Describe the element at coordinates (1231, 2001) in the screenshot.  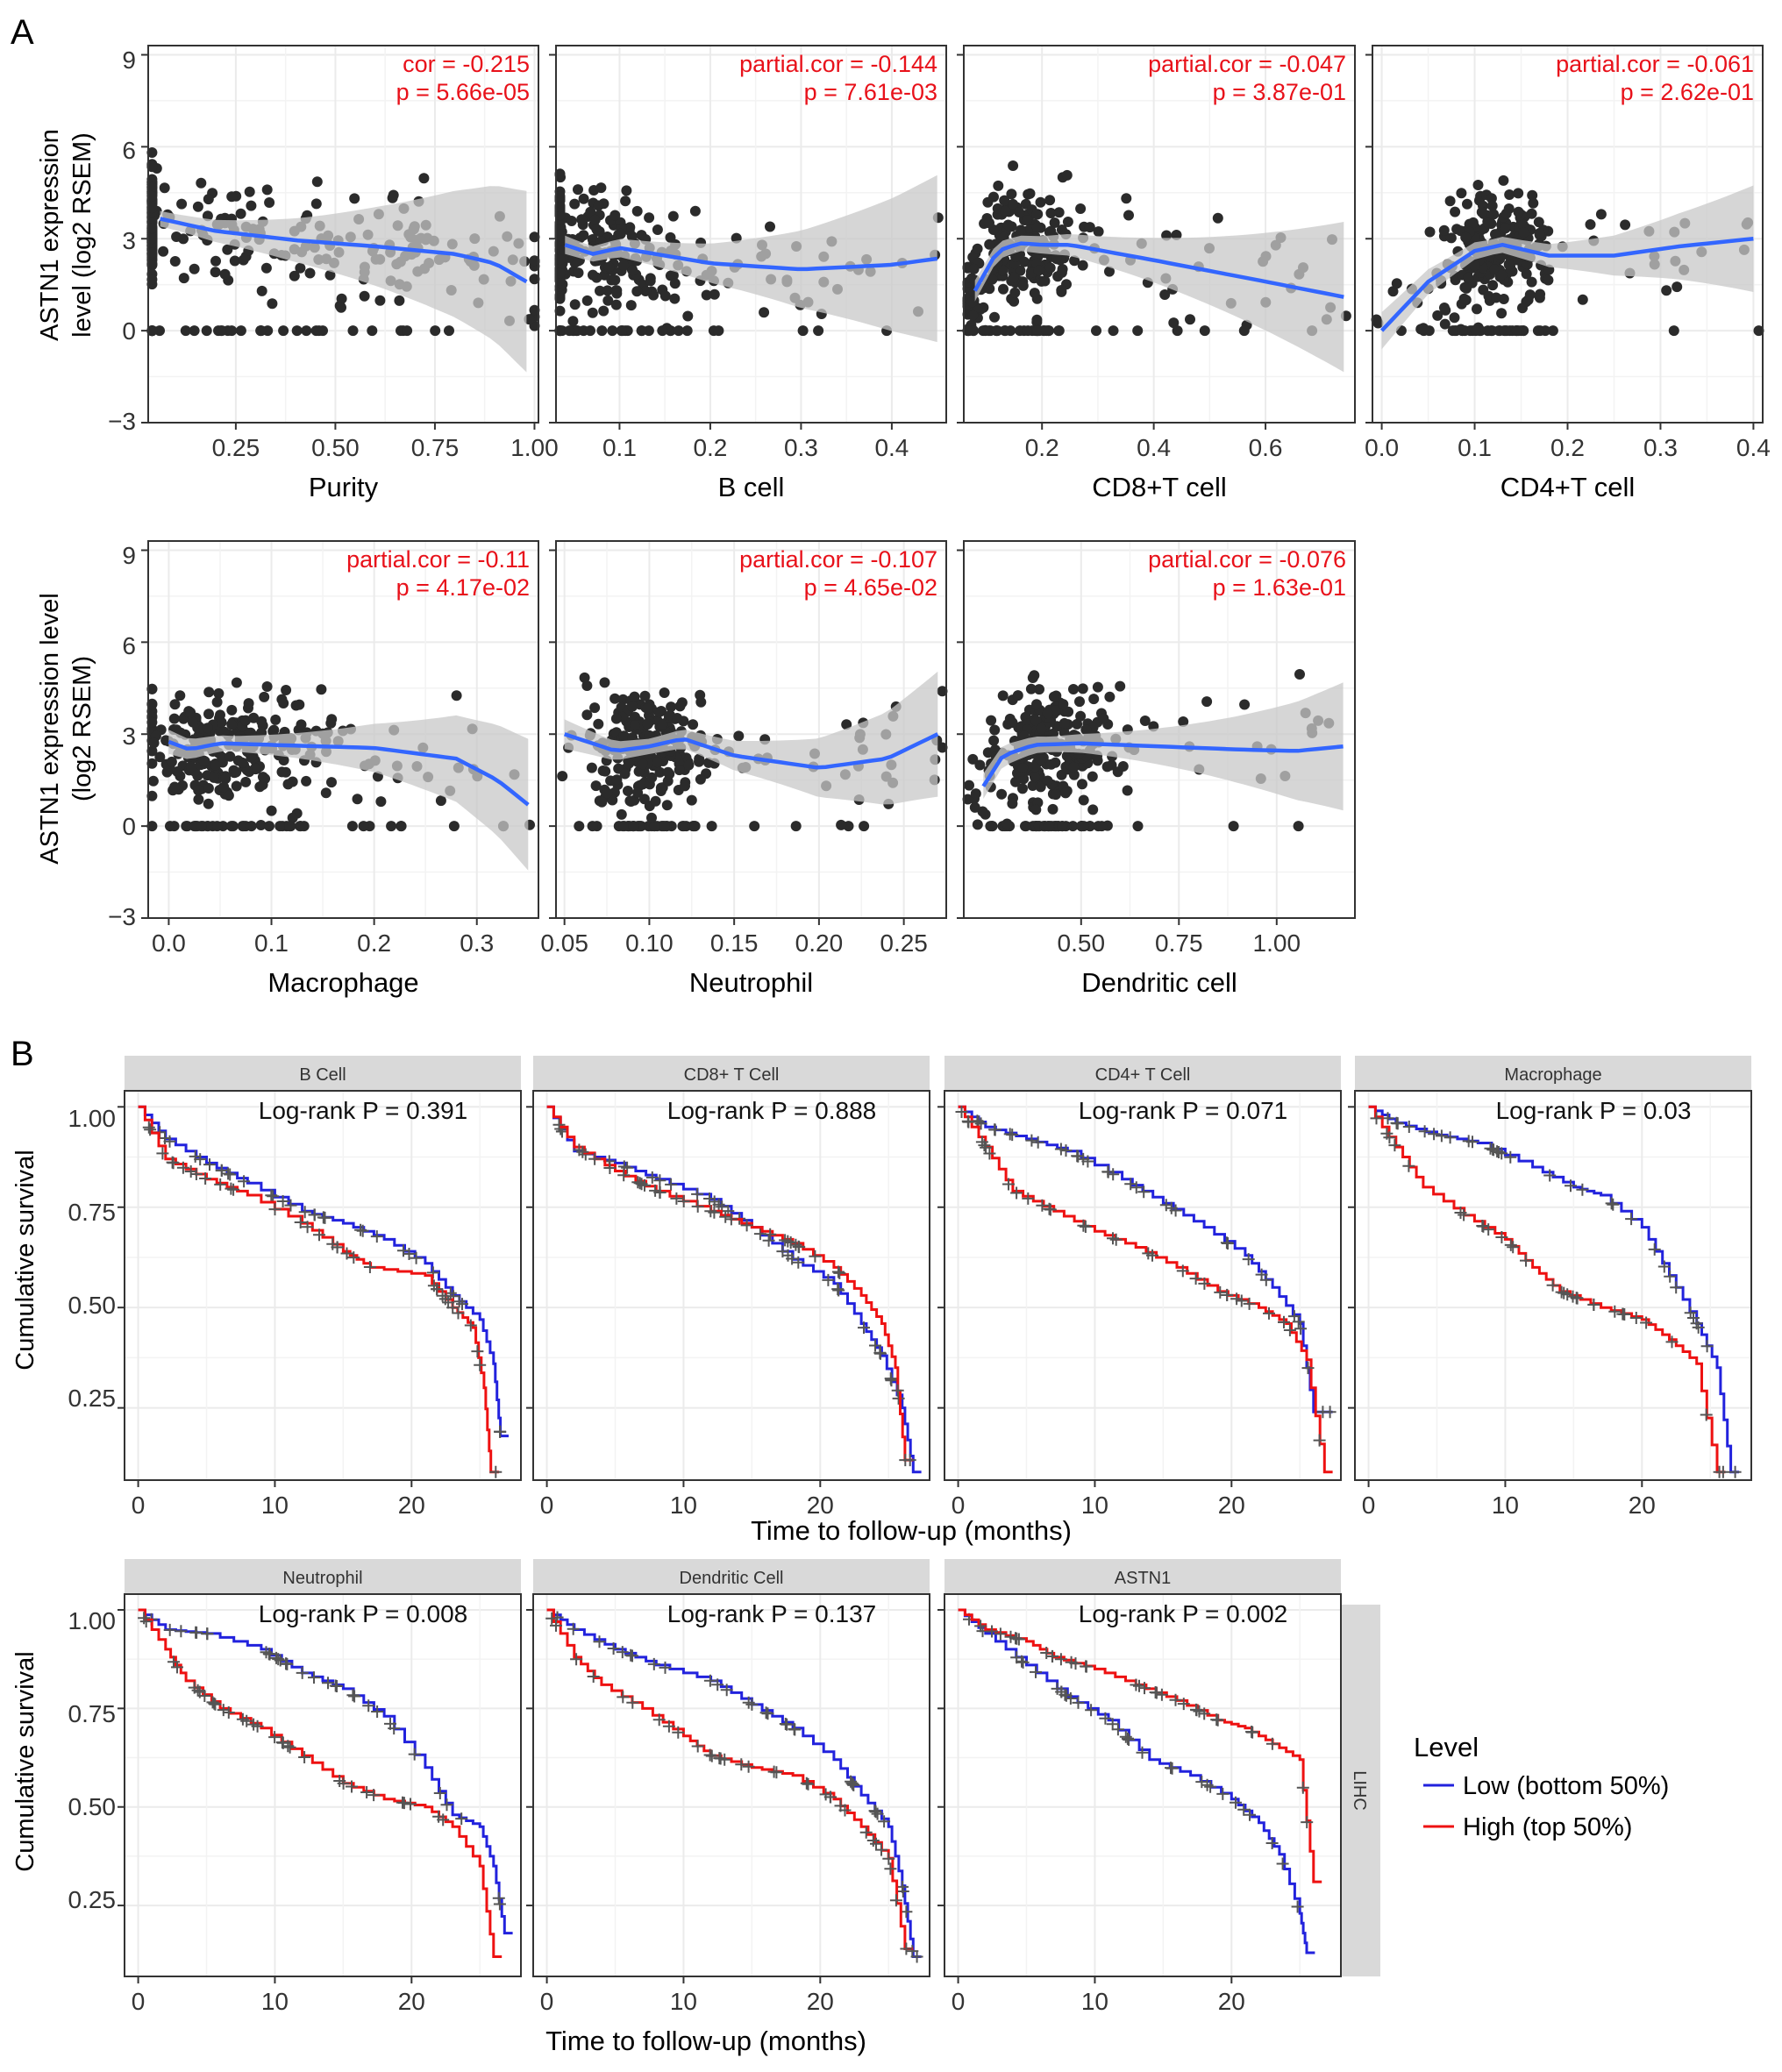
I see `x-tick-label: 20` at that location.